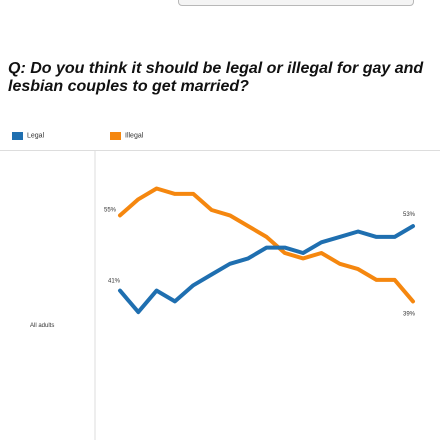  What do you see at coordinates (409, 215) in the screenshot?
I see `end-label-legal: 53%` at bounding box center [409, 215].